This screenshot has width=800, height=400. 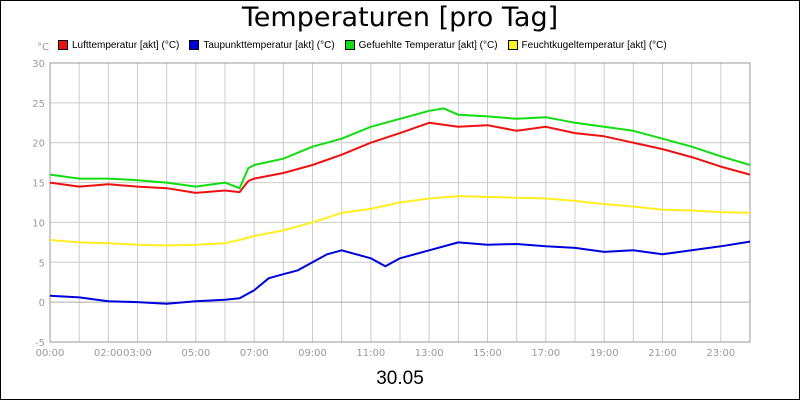 I want to click on x-tick-label: 02:00, so click(x=108, y=353).